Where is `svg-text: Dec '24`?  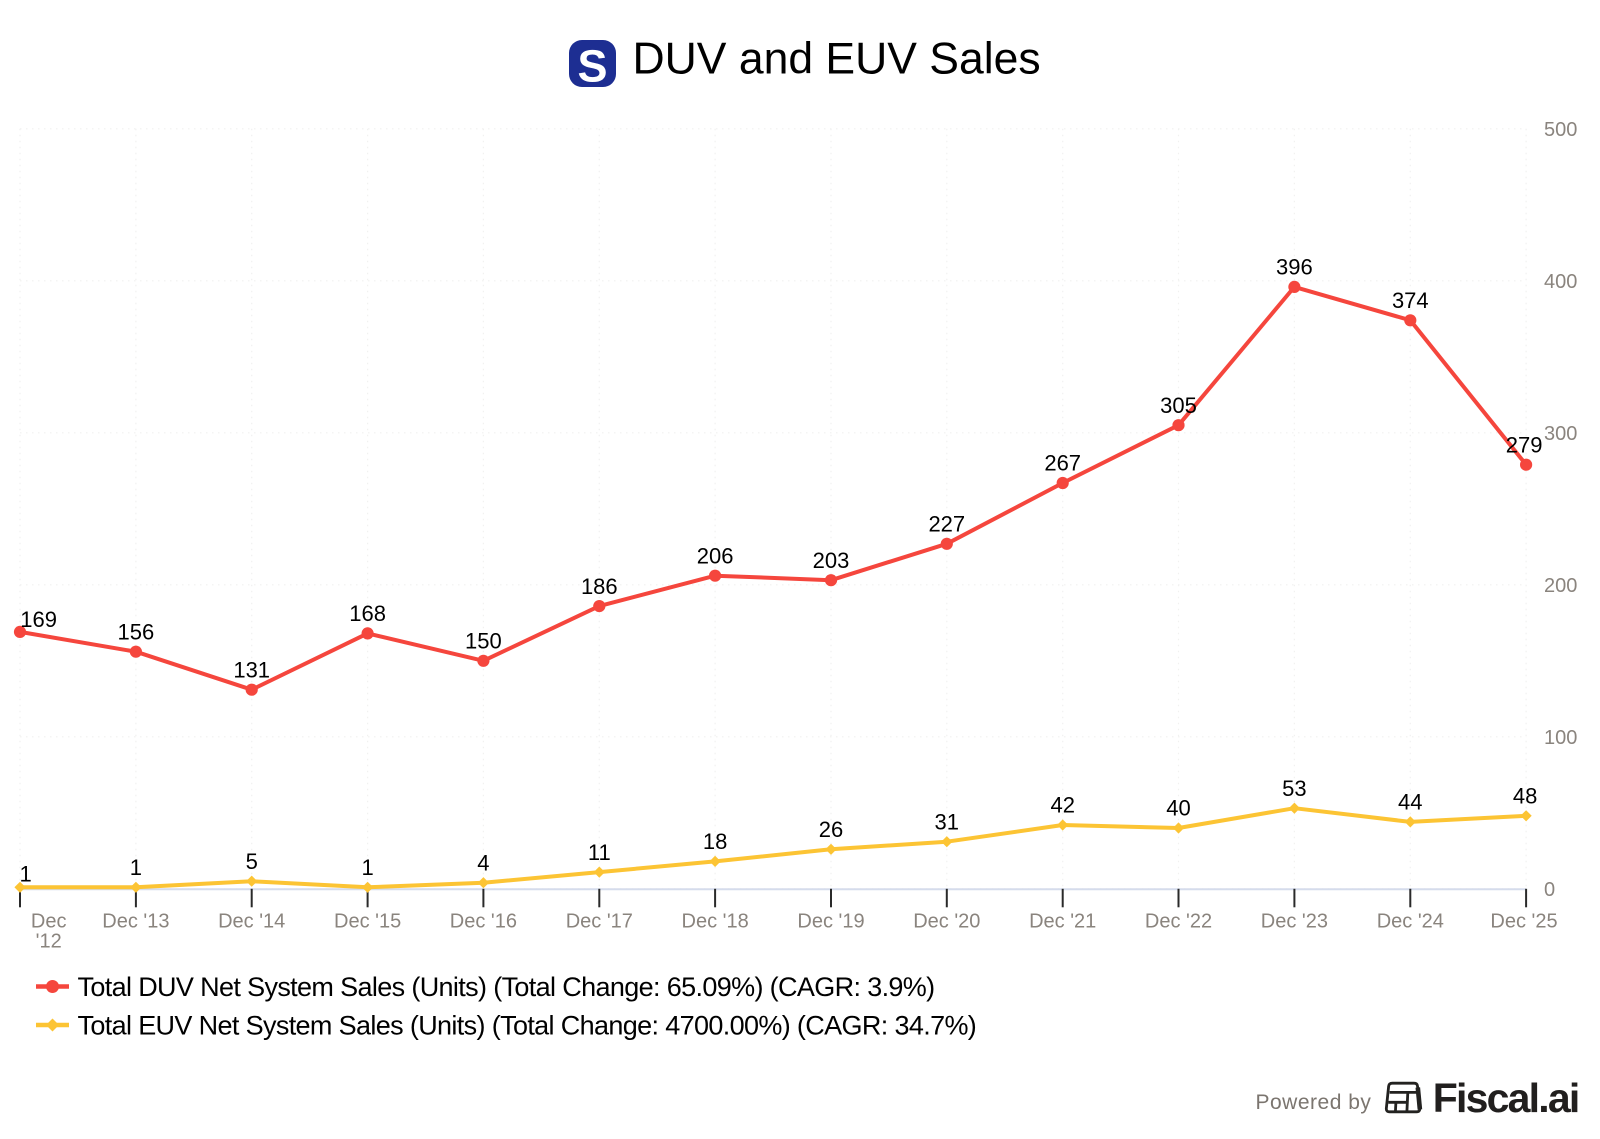
svg-text: Dec '24 is located at coordinates (1410, 922).